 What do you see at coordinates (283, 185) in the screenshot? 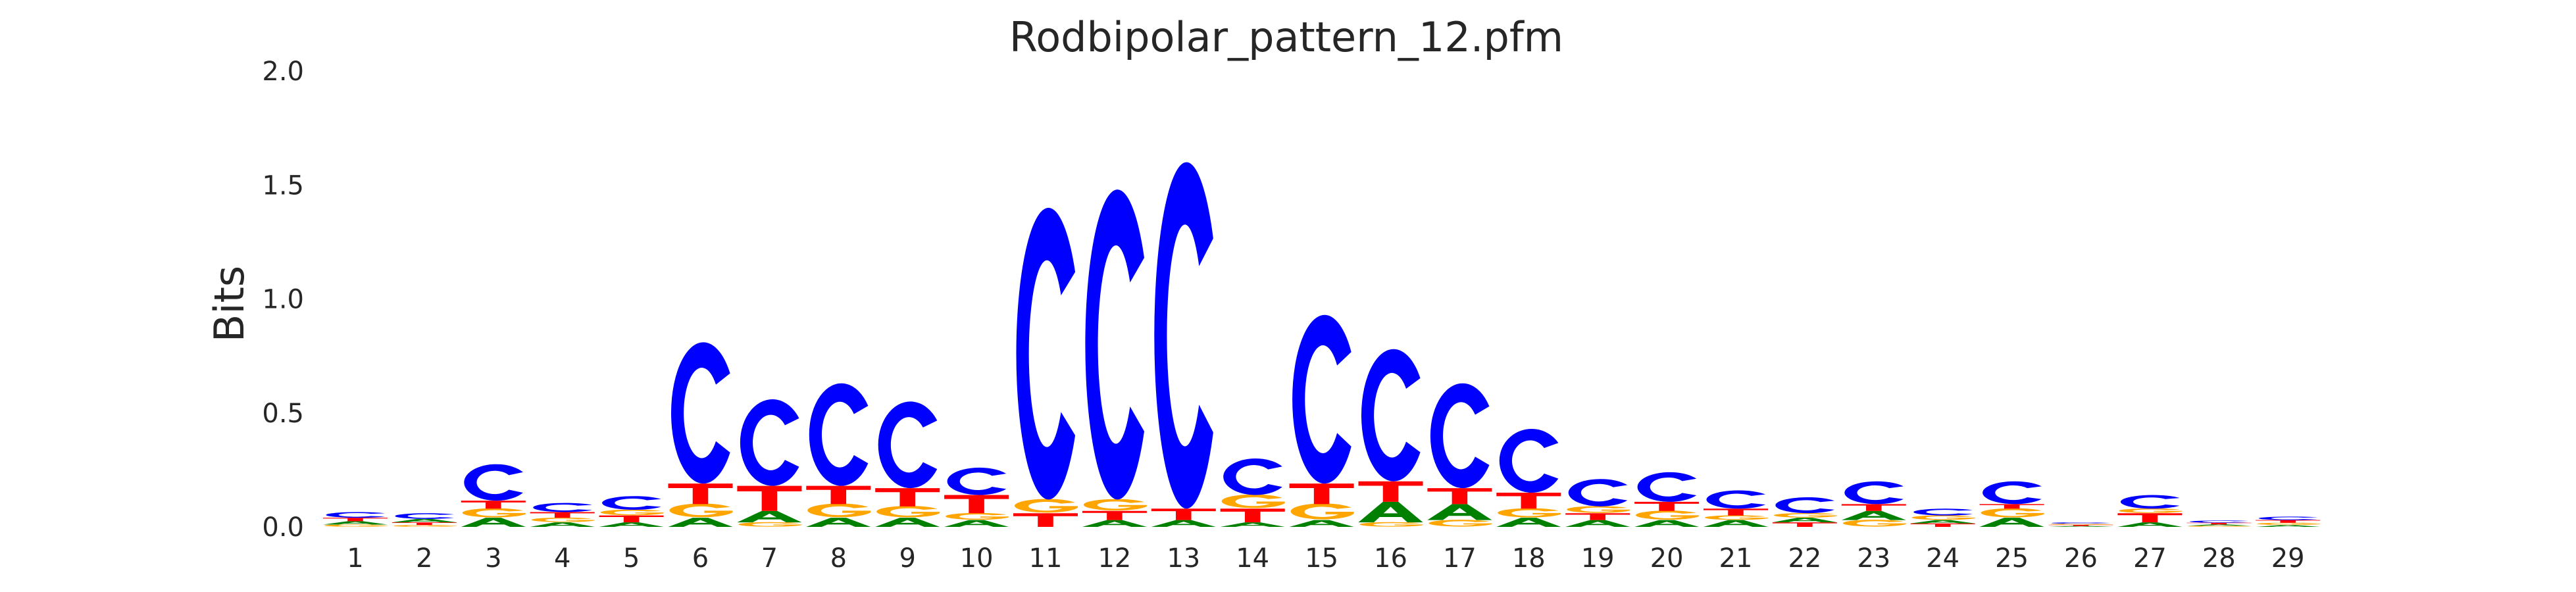
I see `y-tick-label: 1.5` at bounding box center [283, 185].